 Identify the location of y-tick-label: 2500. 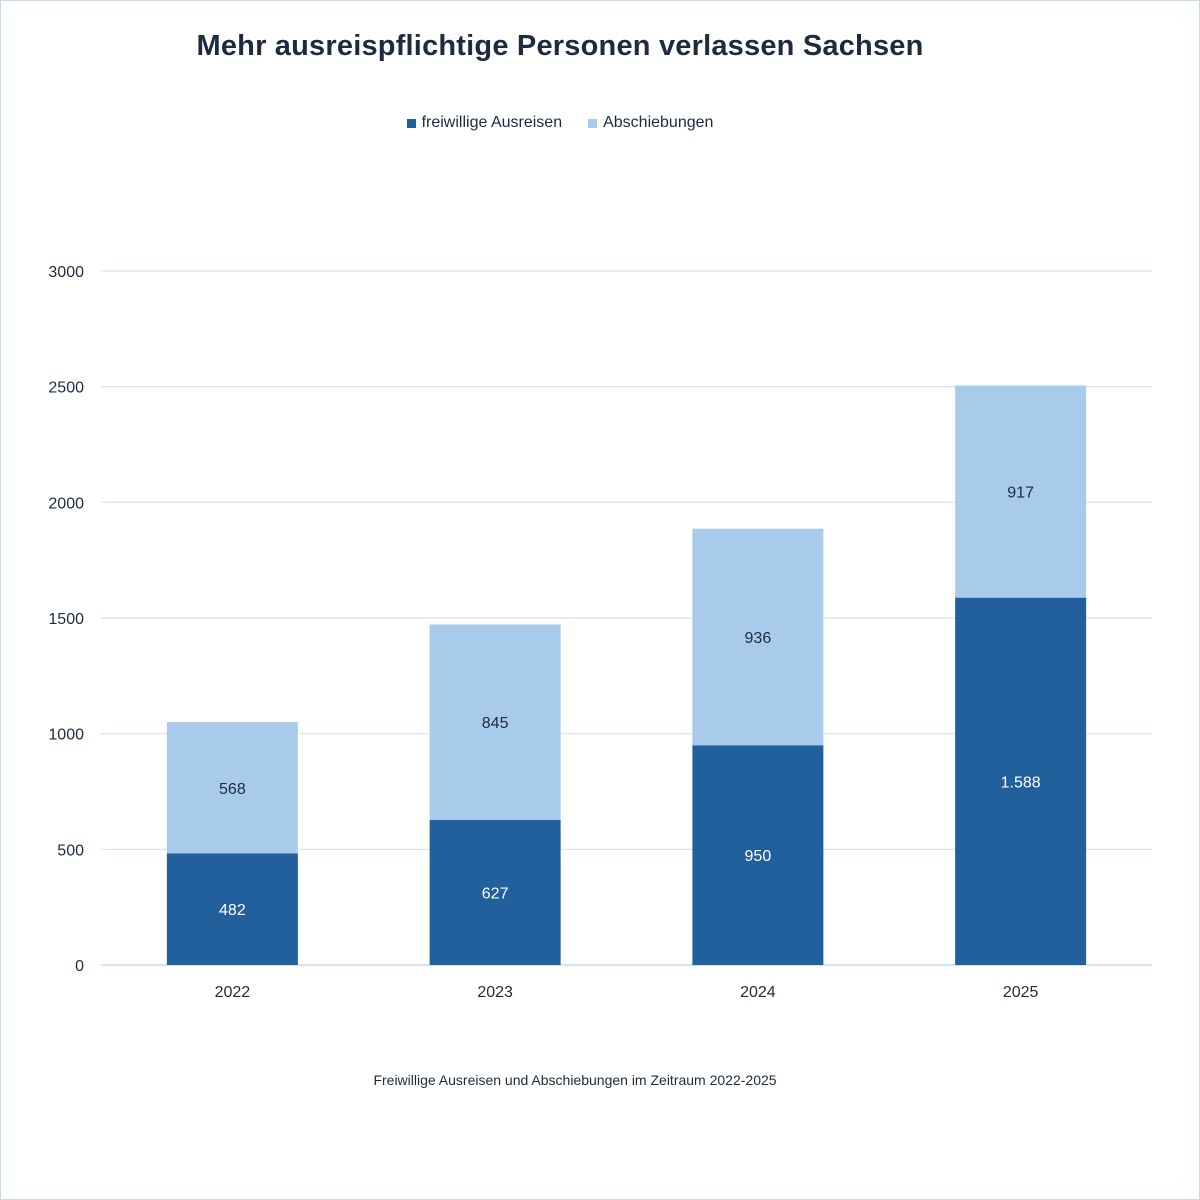
(66, 388).